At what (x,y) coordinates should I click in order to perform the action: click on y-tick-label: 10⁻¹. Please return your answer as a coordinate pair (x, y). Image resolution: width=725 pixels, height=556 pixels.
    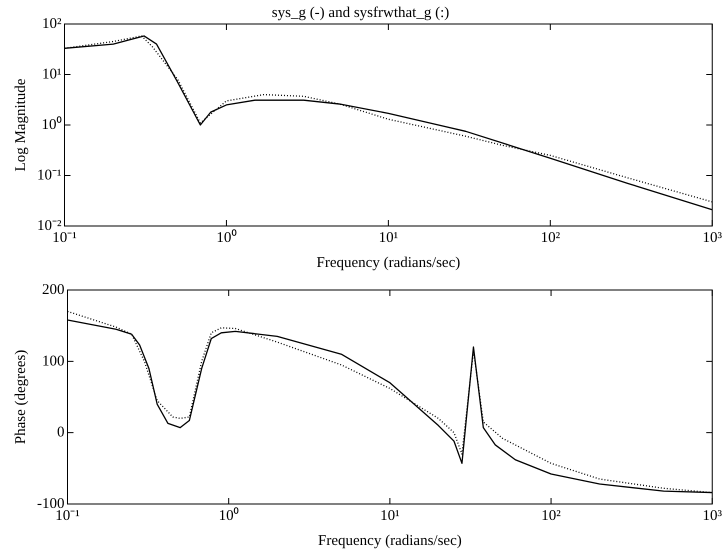
    Looking at the image, I should click on (49, 175).